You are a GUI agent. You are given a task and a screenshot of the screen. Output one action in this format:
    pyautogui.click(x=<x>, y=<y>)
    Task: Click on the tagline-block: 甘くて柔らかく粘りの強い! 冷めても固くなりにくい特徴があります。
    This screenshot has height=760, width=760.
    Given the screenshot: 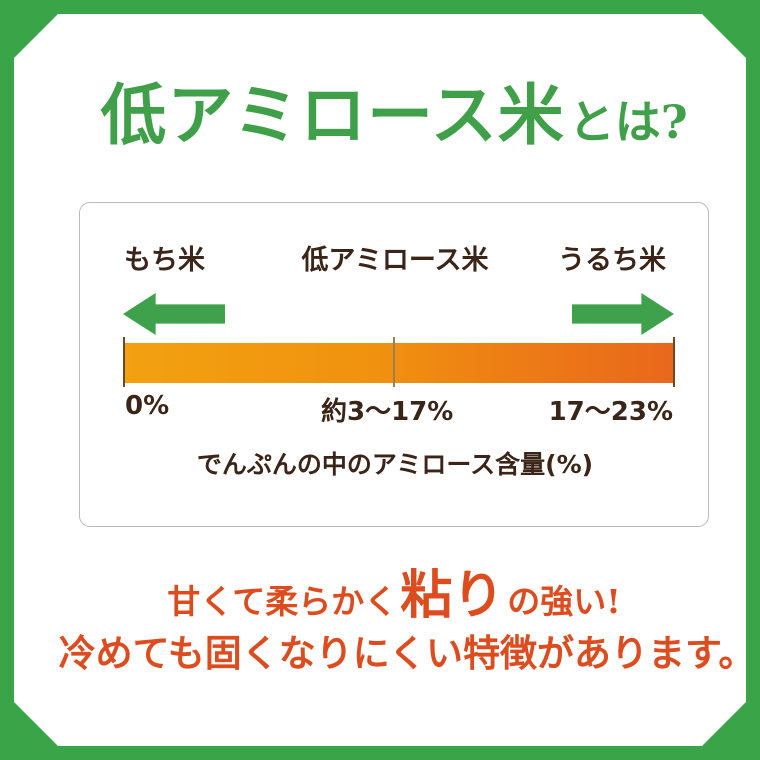 What is the action you would take?
    pyautogui.click(x=387, y=622)
    